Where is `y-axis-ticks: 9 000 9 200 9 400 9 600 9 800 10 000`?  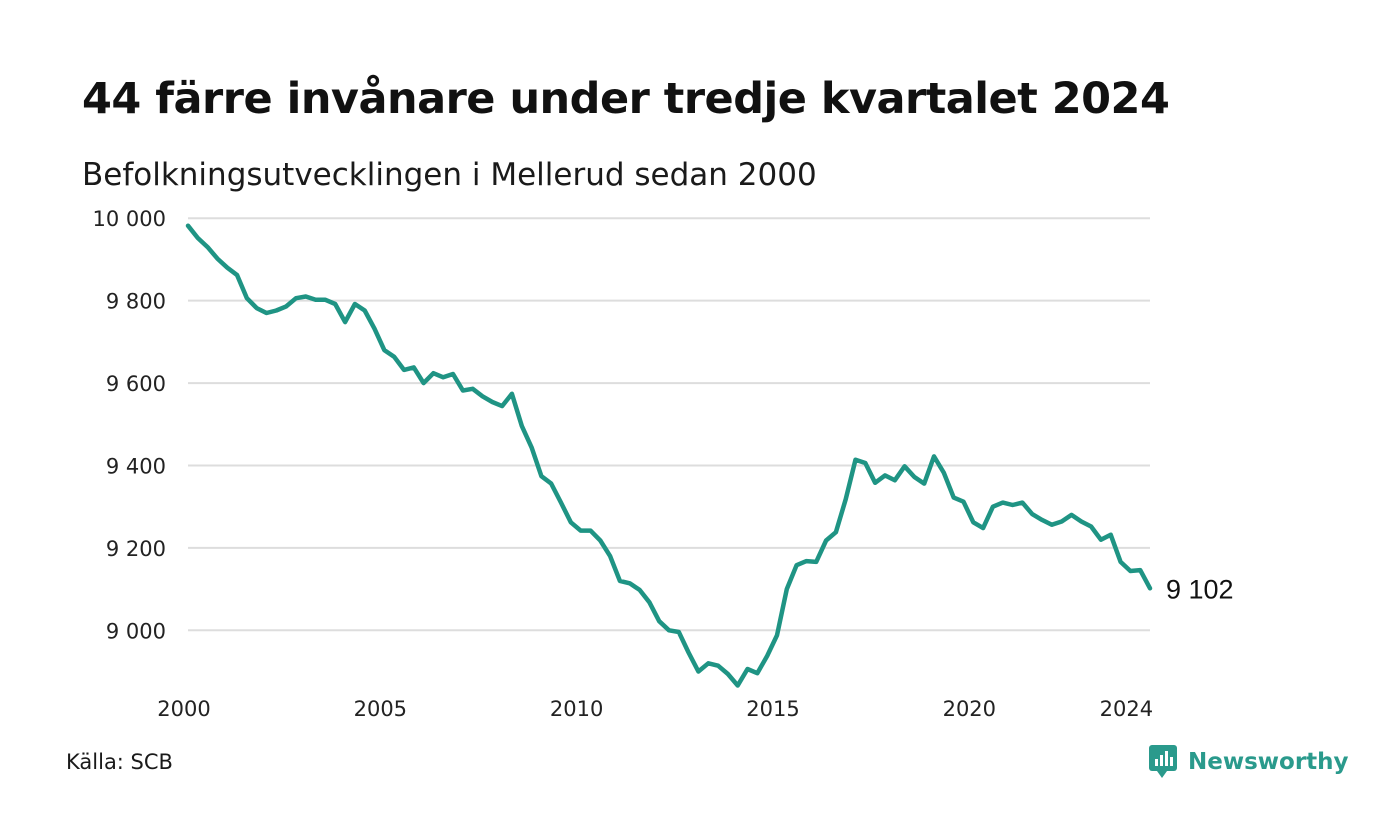 y-axis-ticks: 9 000 9 200 9 400 9 600 9 800 10 000 is located at coordinates (129, 425).